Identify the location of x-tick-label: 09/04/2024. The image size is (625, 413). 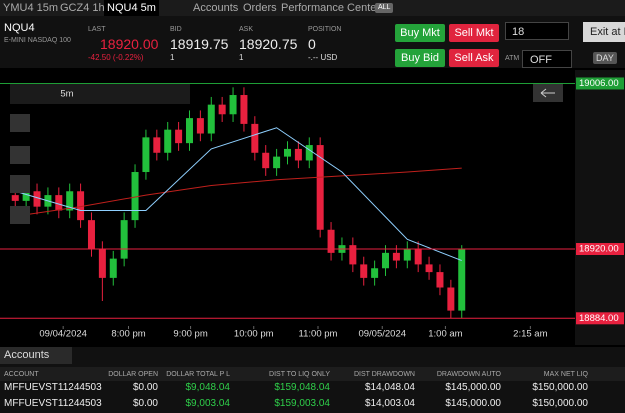
(63, 334).